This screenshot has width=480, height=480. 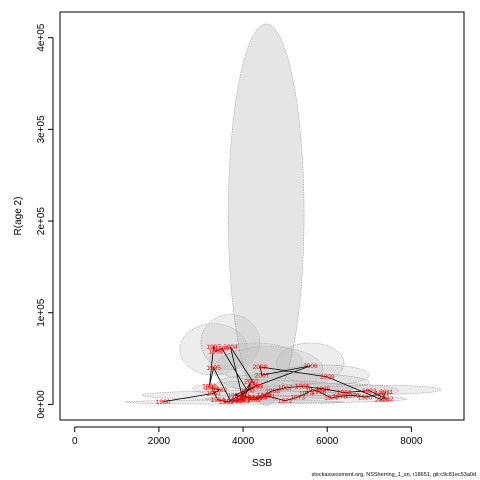 What do you see at coordinates (298, 397) in the screenshot?
I see `year-point-1973: 1973` at bounding box center [298, 397].